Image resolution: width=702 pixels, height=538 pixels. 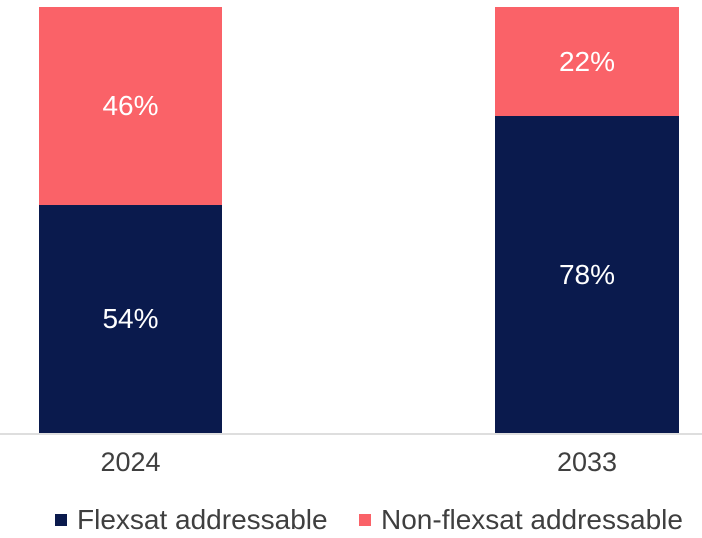 I want to click on legend-label: Non-flexsat addressable, so click(x=532, y=519).